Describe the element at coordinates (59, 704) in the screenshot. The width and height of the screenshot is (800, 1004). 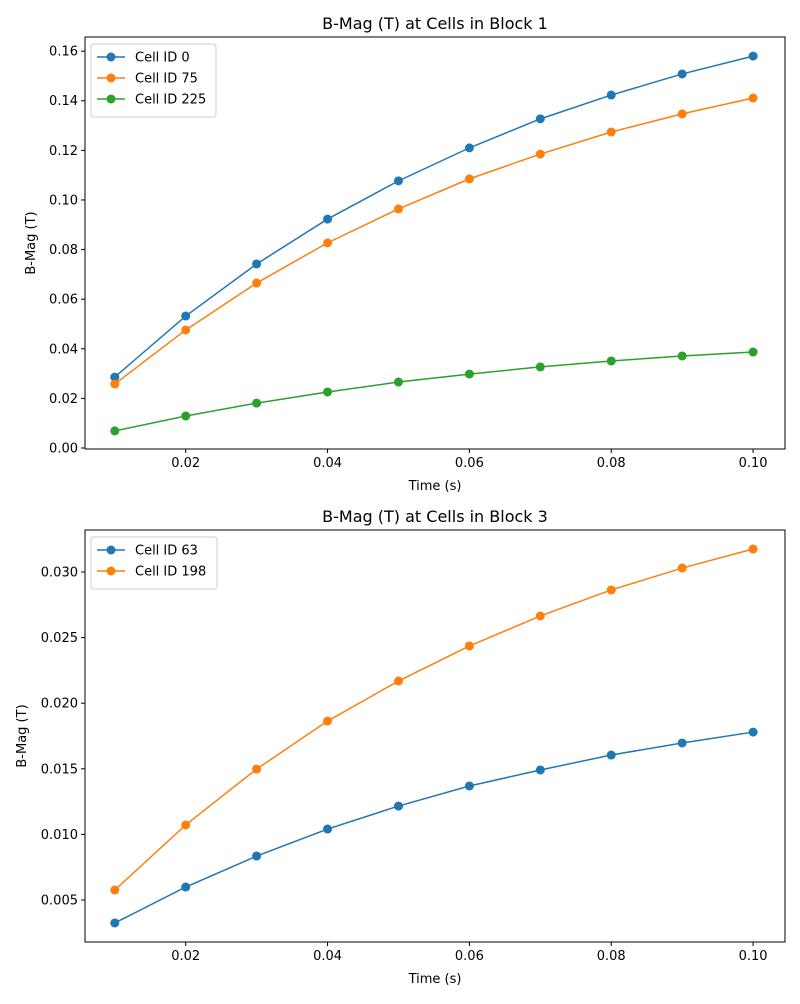
I see `y-tick-label: 0.020` at that location.